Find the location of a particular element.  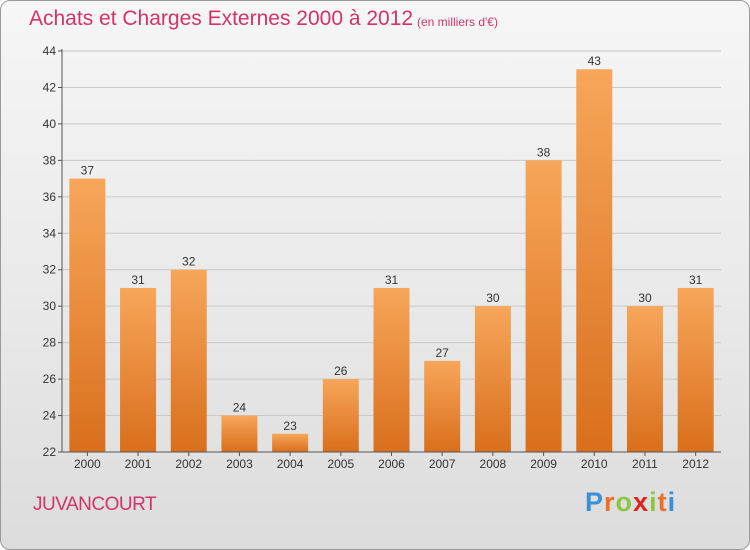

y-tick-label: 22 is located at coordinates (50, 452).